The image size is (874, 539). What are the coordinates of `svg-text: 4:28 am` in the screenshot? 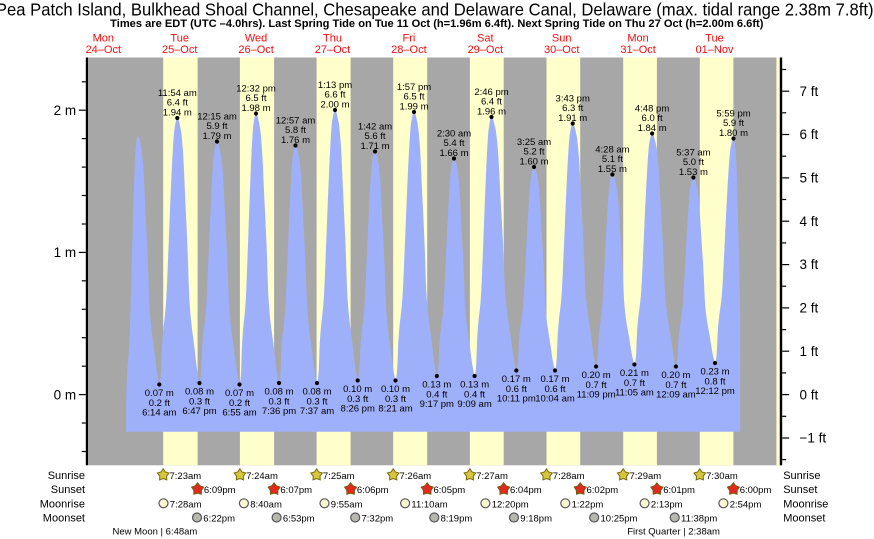 It's located at (612, 150).